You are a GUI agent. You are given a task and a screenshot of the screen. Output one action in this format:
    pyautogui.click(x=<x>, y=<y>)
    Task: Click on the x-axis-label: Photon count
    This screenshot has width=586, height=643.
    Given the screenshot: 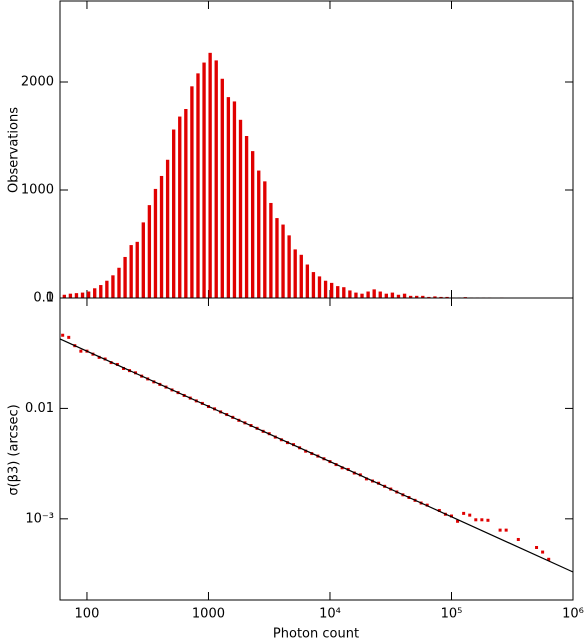 What is the action you would take?
    pyautogui.click(x=316, y=634)
    